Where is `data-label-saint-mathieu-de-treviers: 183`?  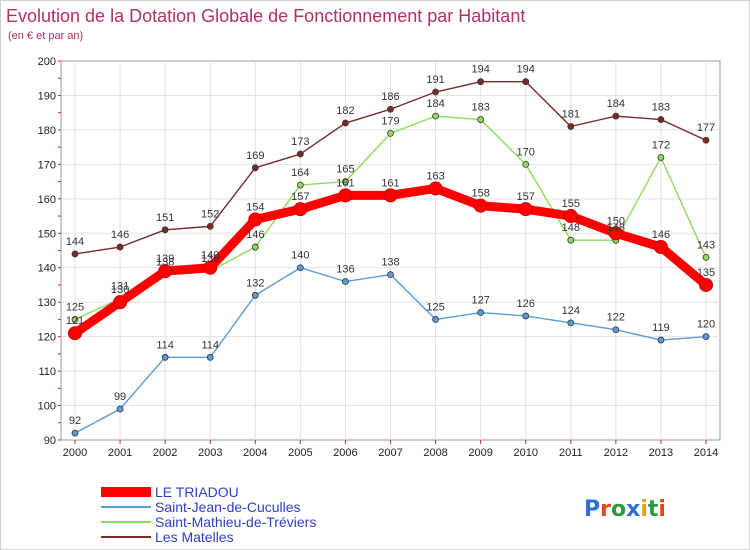 data-label-saint-mathieu-de-treviers: 183 is located at coordinates (480, 108).